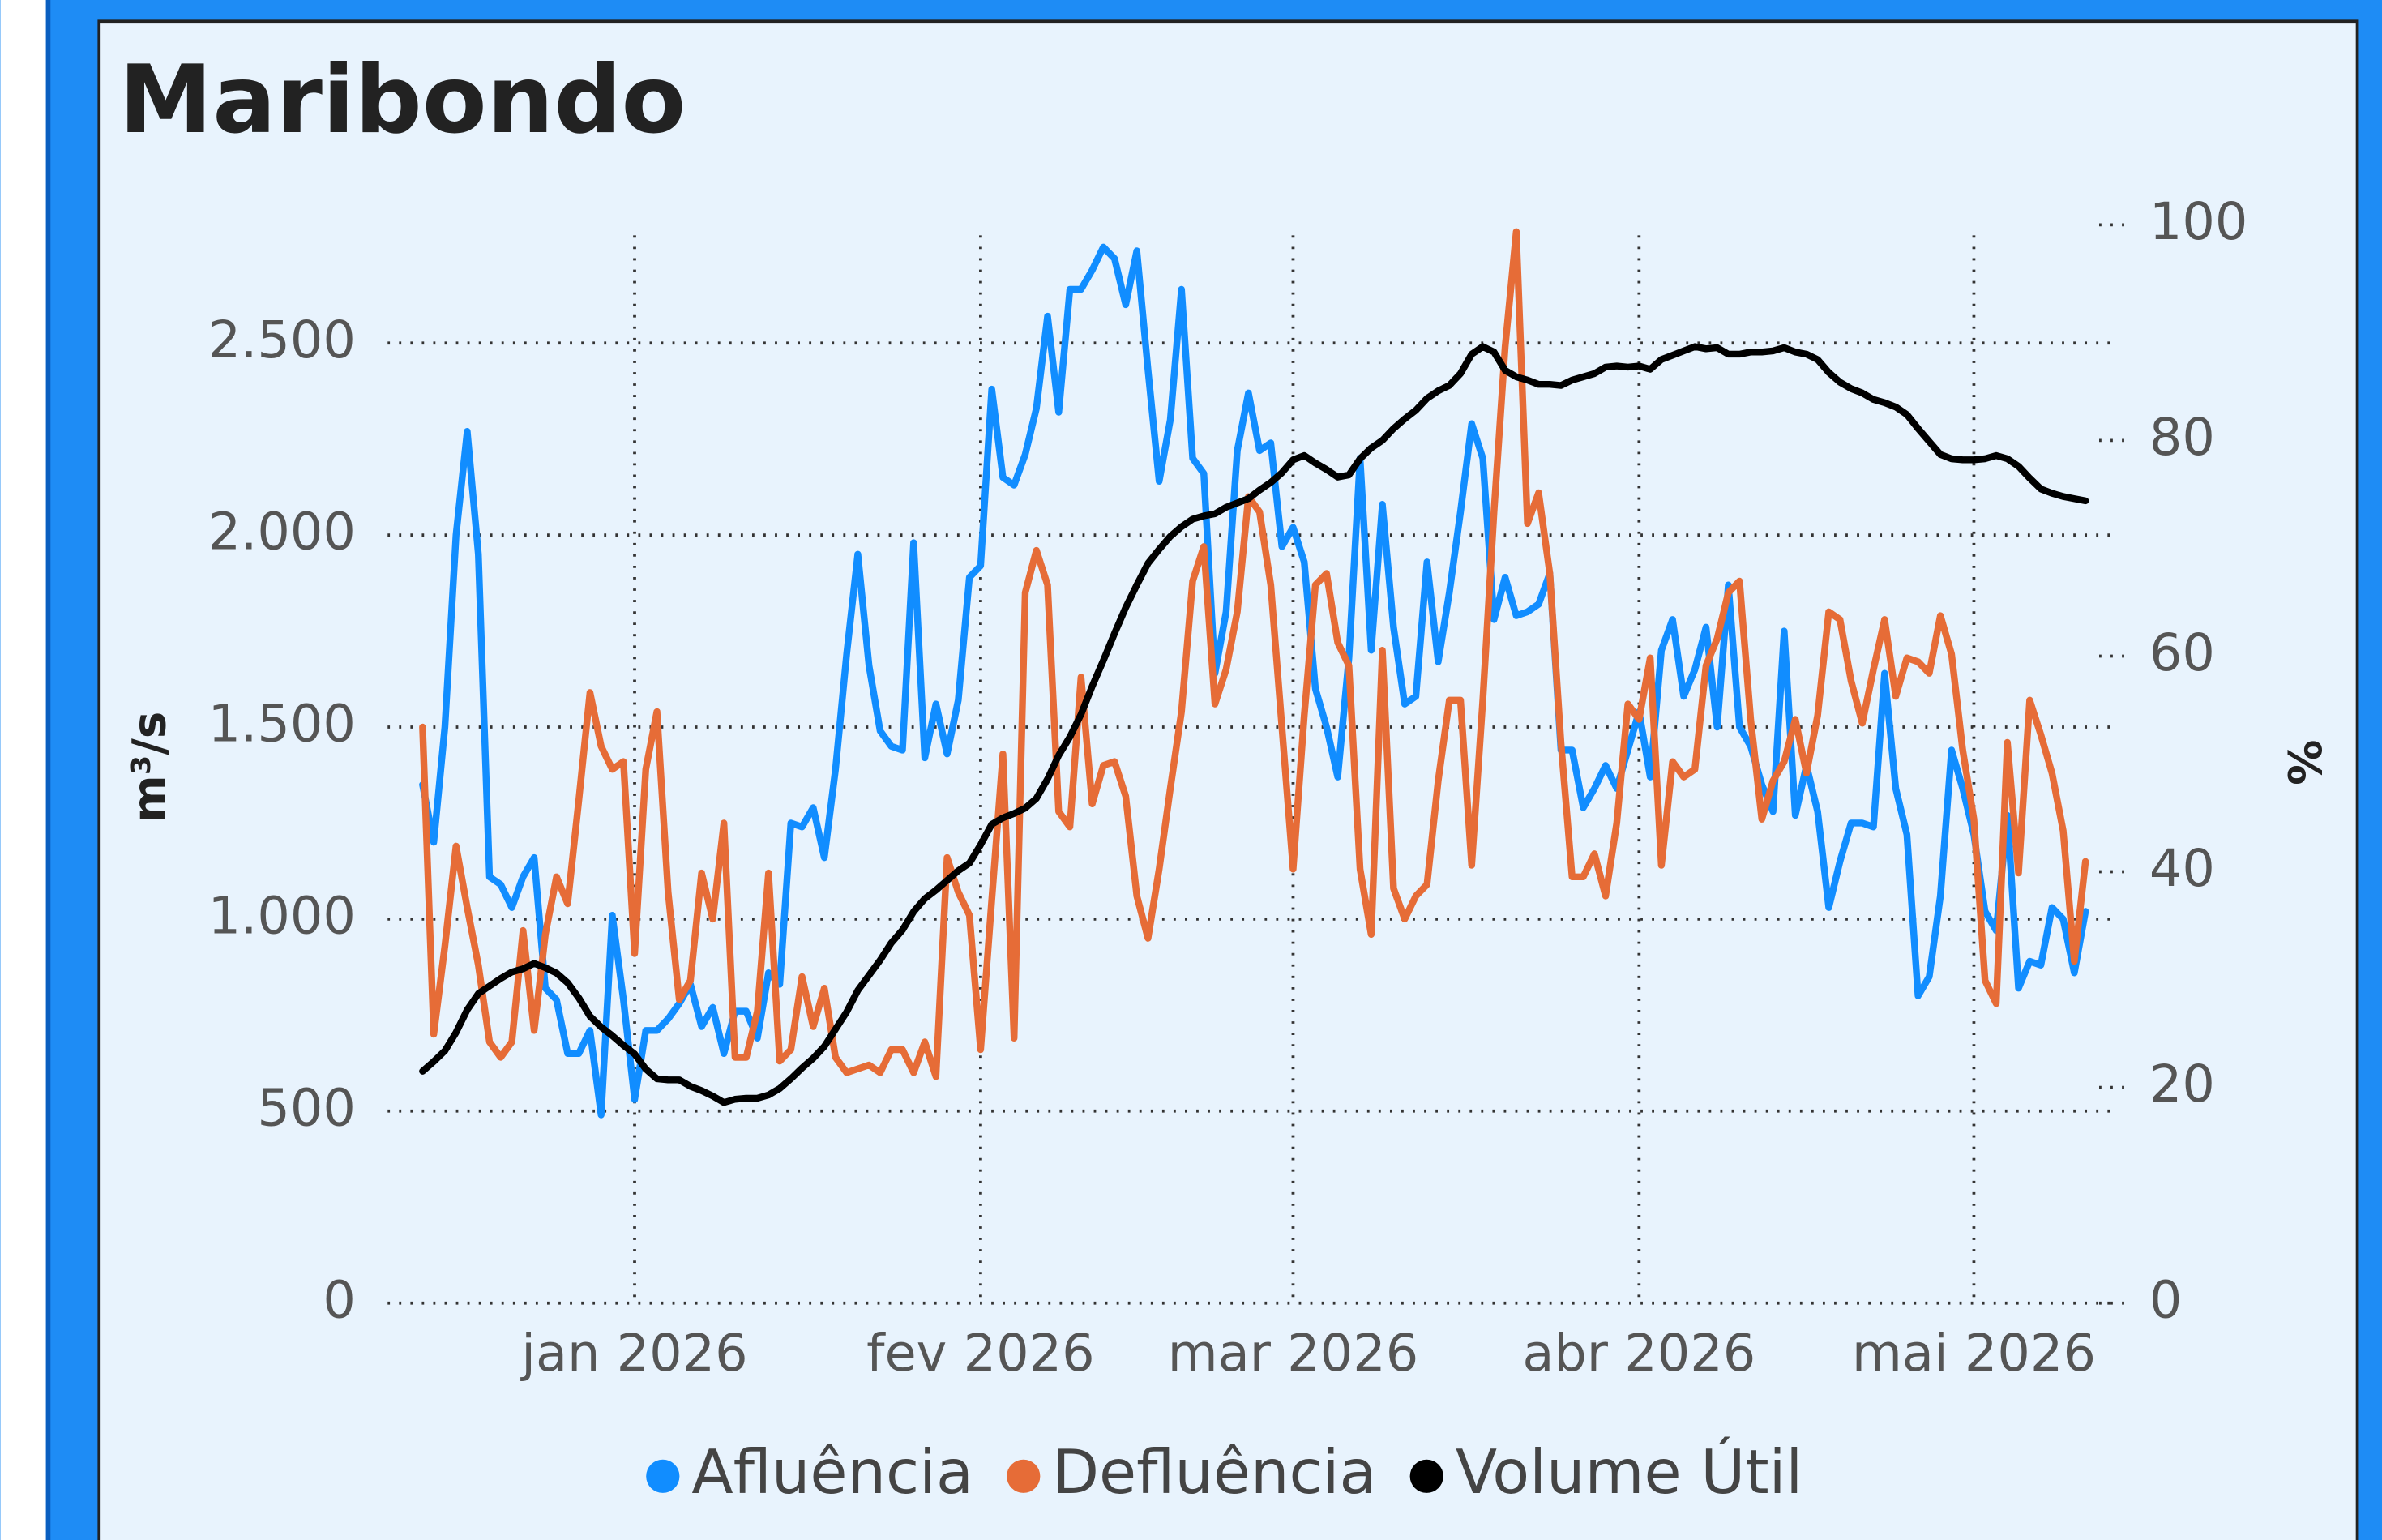 The image size is (2382, 1540). Describe the element at coordinates (402, 100) in the screenshot. I see `chart-title: Maribondo` at that location.